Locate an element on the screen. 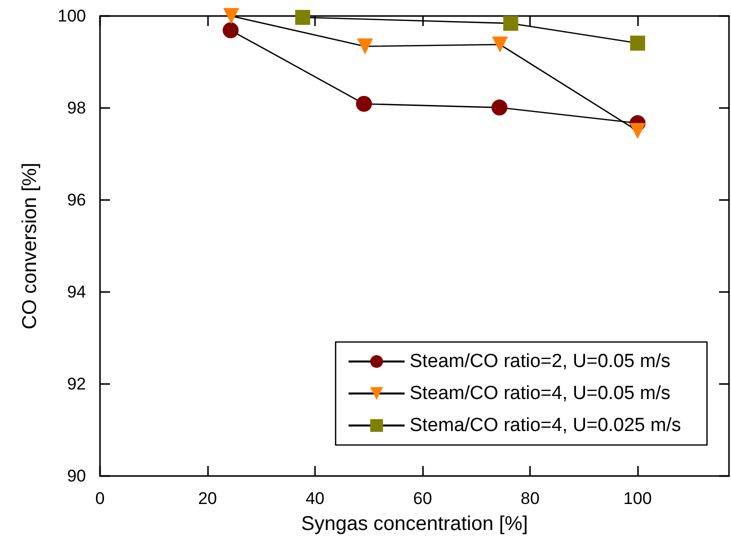  x-tick-label: 40 is located at coordinates (315, 498).